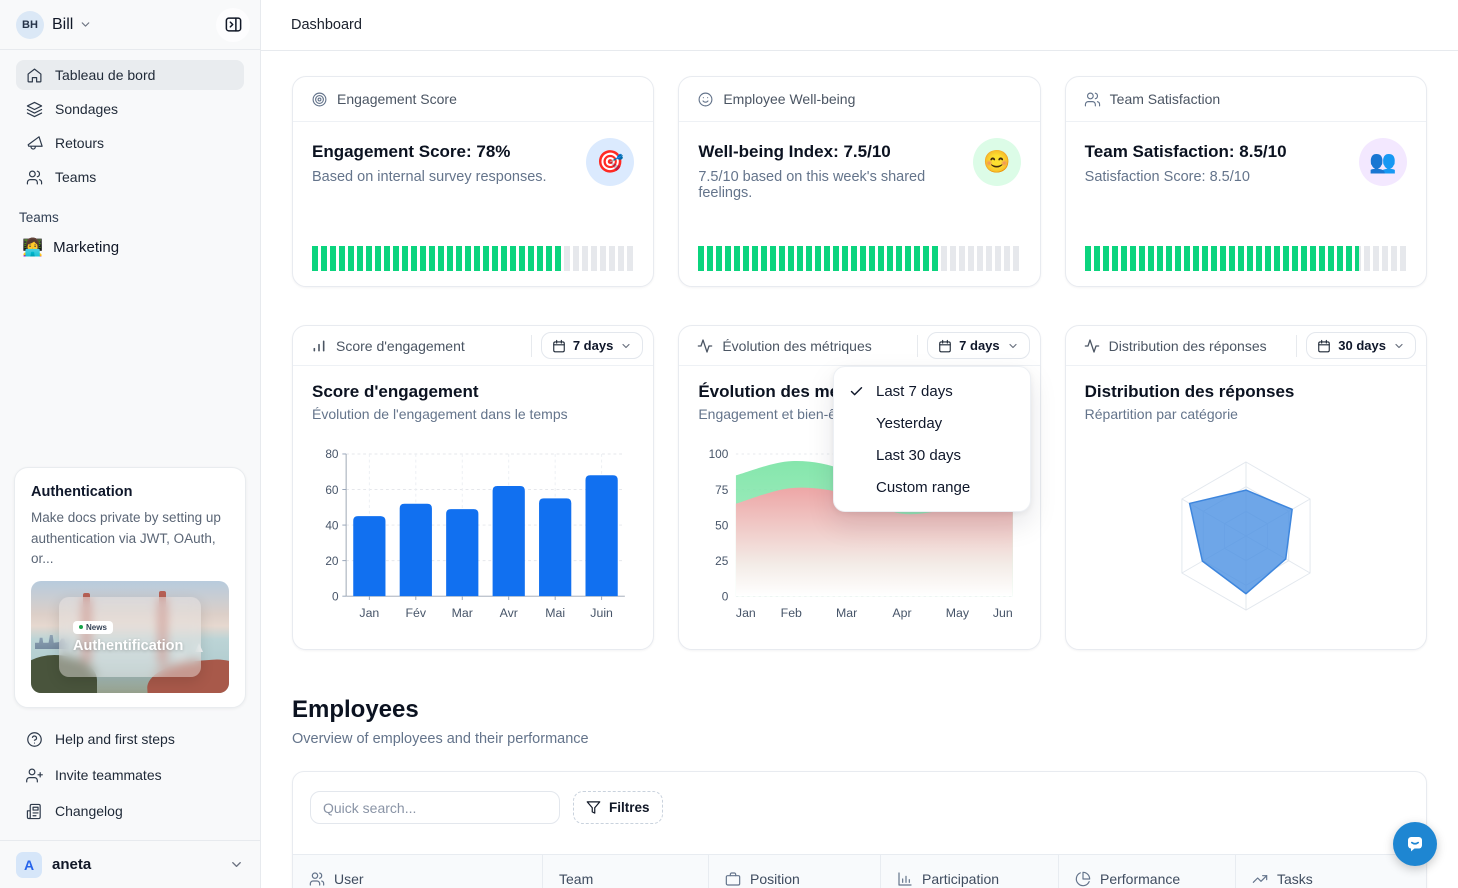  Describe the element at coordinates (1083, 879) in the screenshot. I see `pie-chart-icon` at that location.